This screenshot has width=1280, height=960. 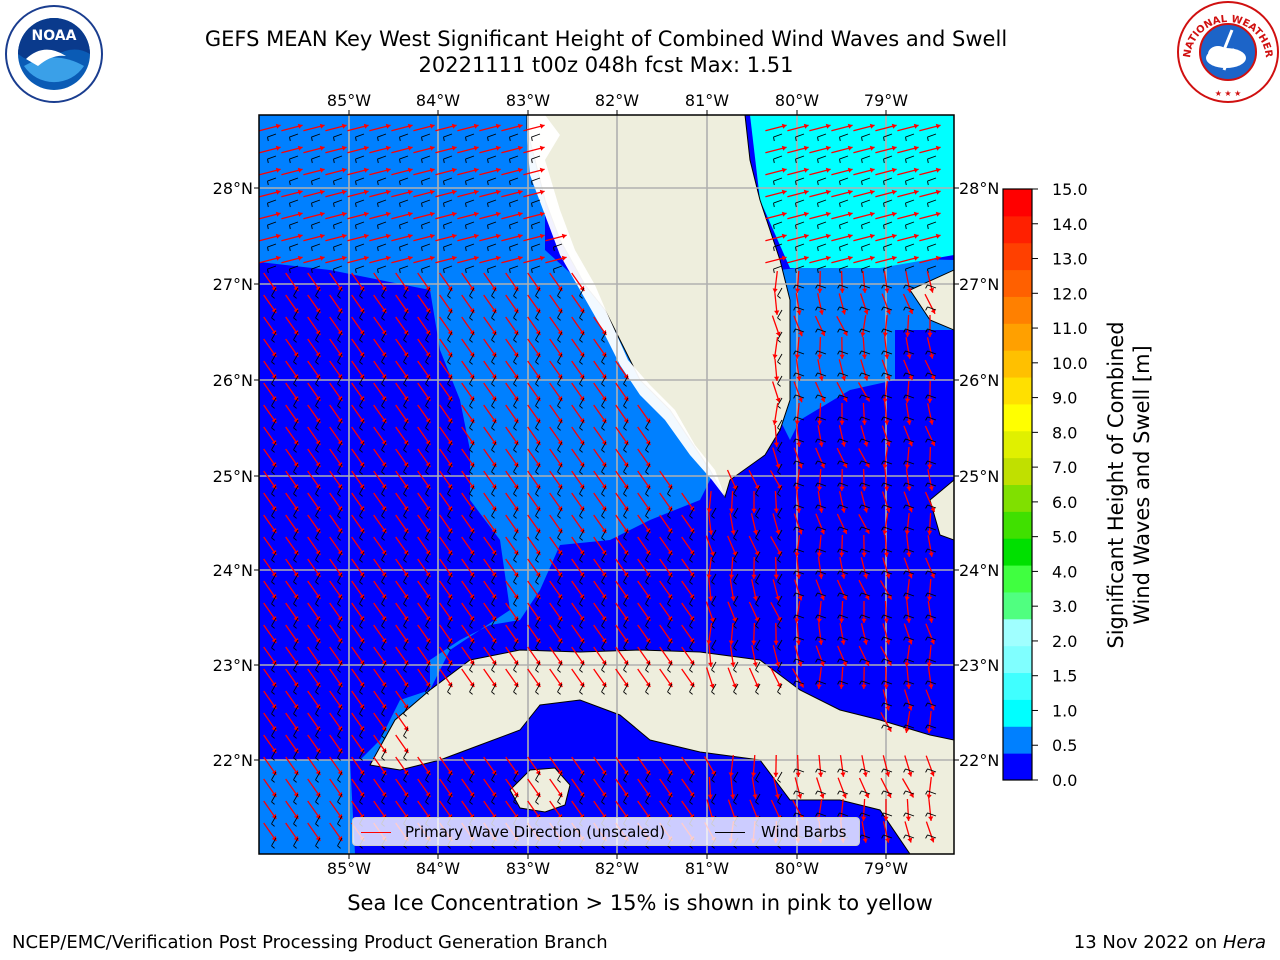 What do you see at coordinates (535, 832) in the screenshot?
I see `wave-direction-legend-label: Primary Wave Direction (unscaled)` at bounding box center [535, 832].